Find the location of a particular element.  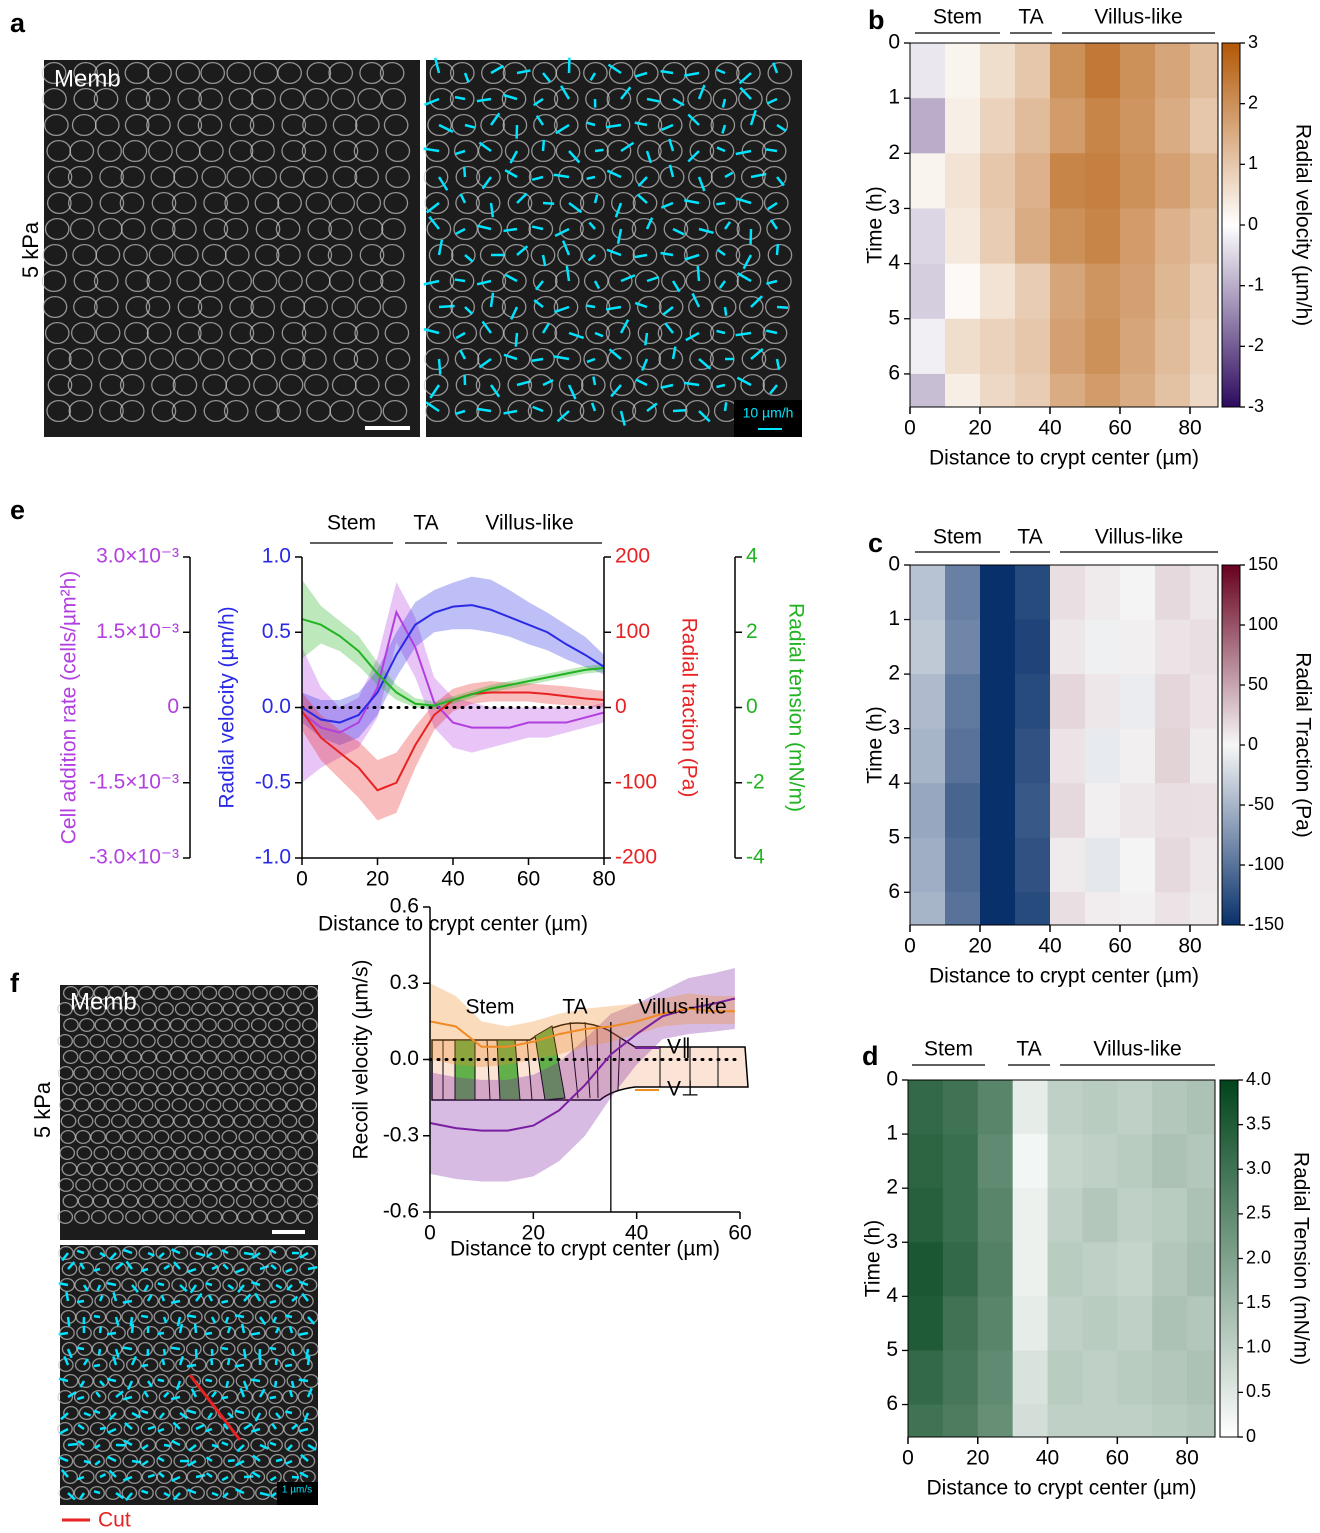

image-membrane is located at coordinates (189, 1112).